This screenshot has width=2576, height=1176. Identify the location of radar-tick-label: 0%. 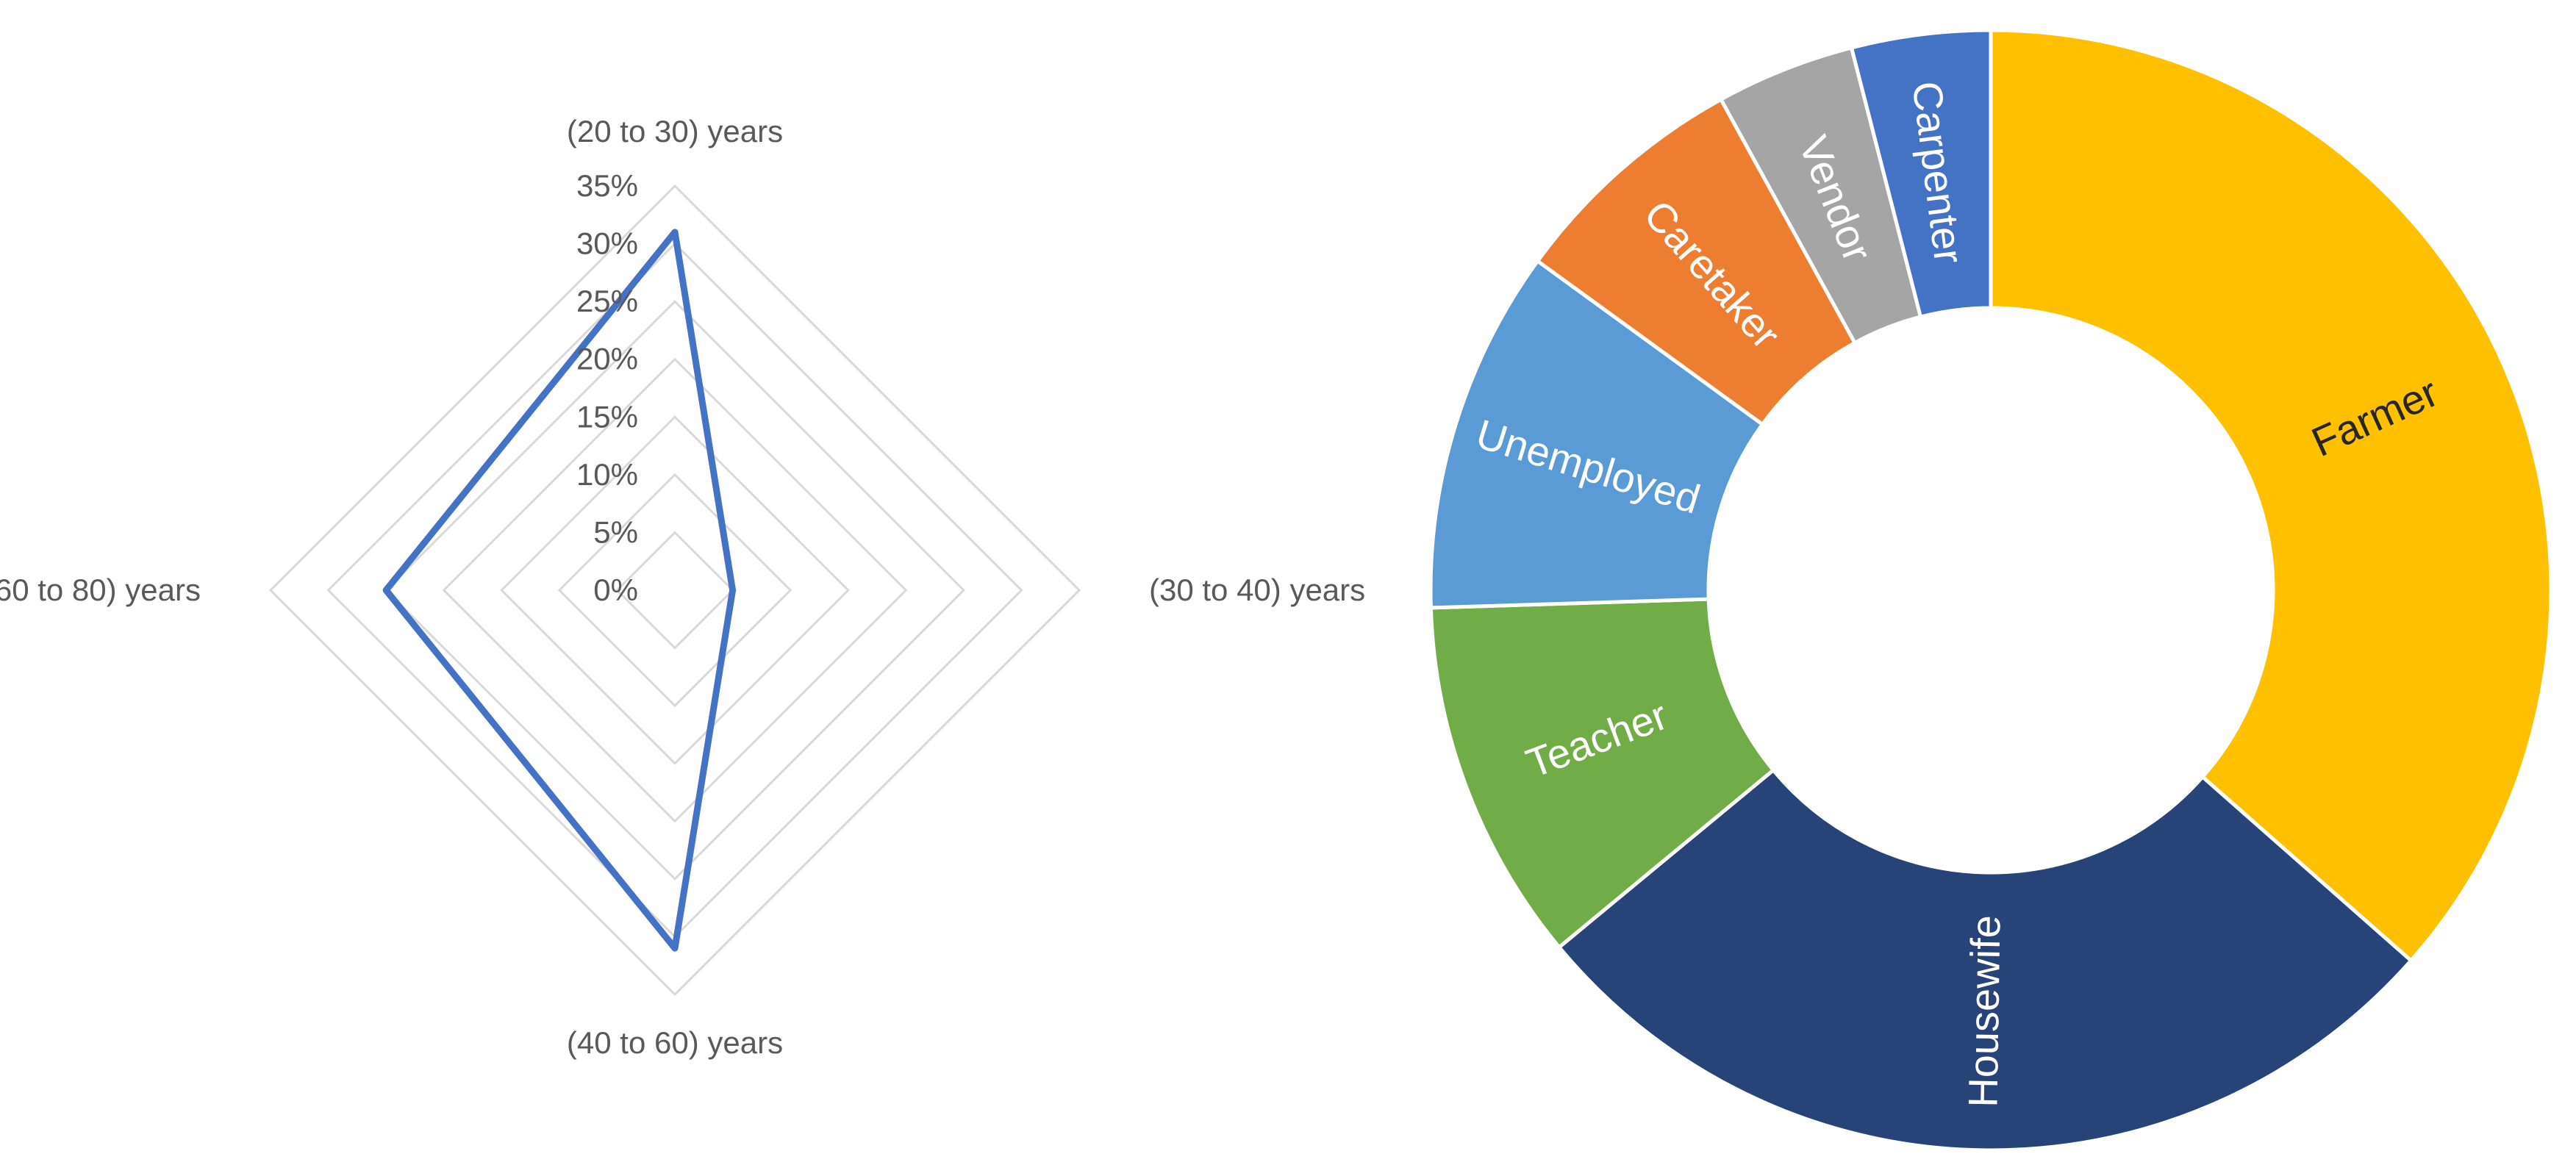
(615, 590).